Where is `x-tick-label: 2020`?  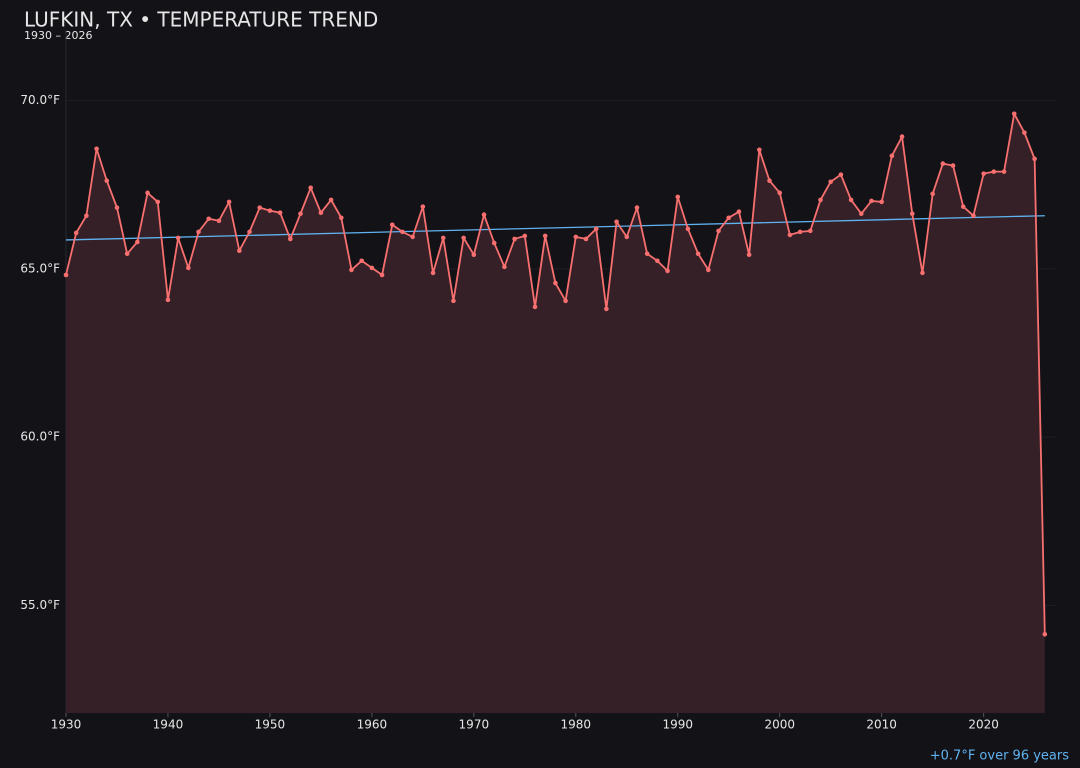
x-tick-label: 2020 is located at coordinates (983, 725).